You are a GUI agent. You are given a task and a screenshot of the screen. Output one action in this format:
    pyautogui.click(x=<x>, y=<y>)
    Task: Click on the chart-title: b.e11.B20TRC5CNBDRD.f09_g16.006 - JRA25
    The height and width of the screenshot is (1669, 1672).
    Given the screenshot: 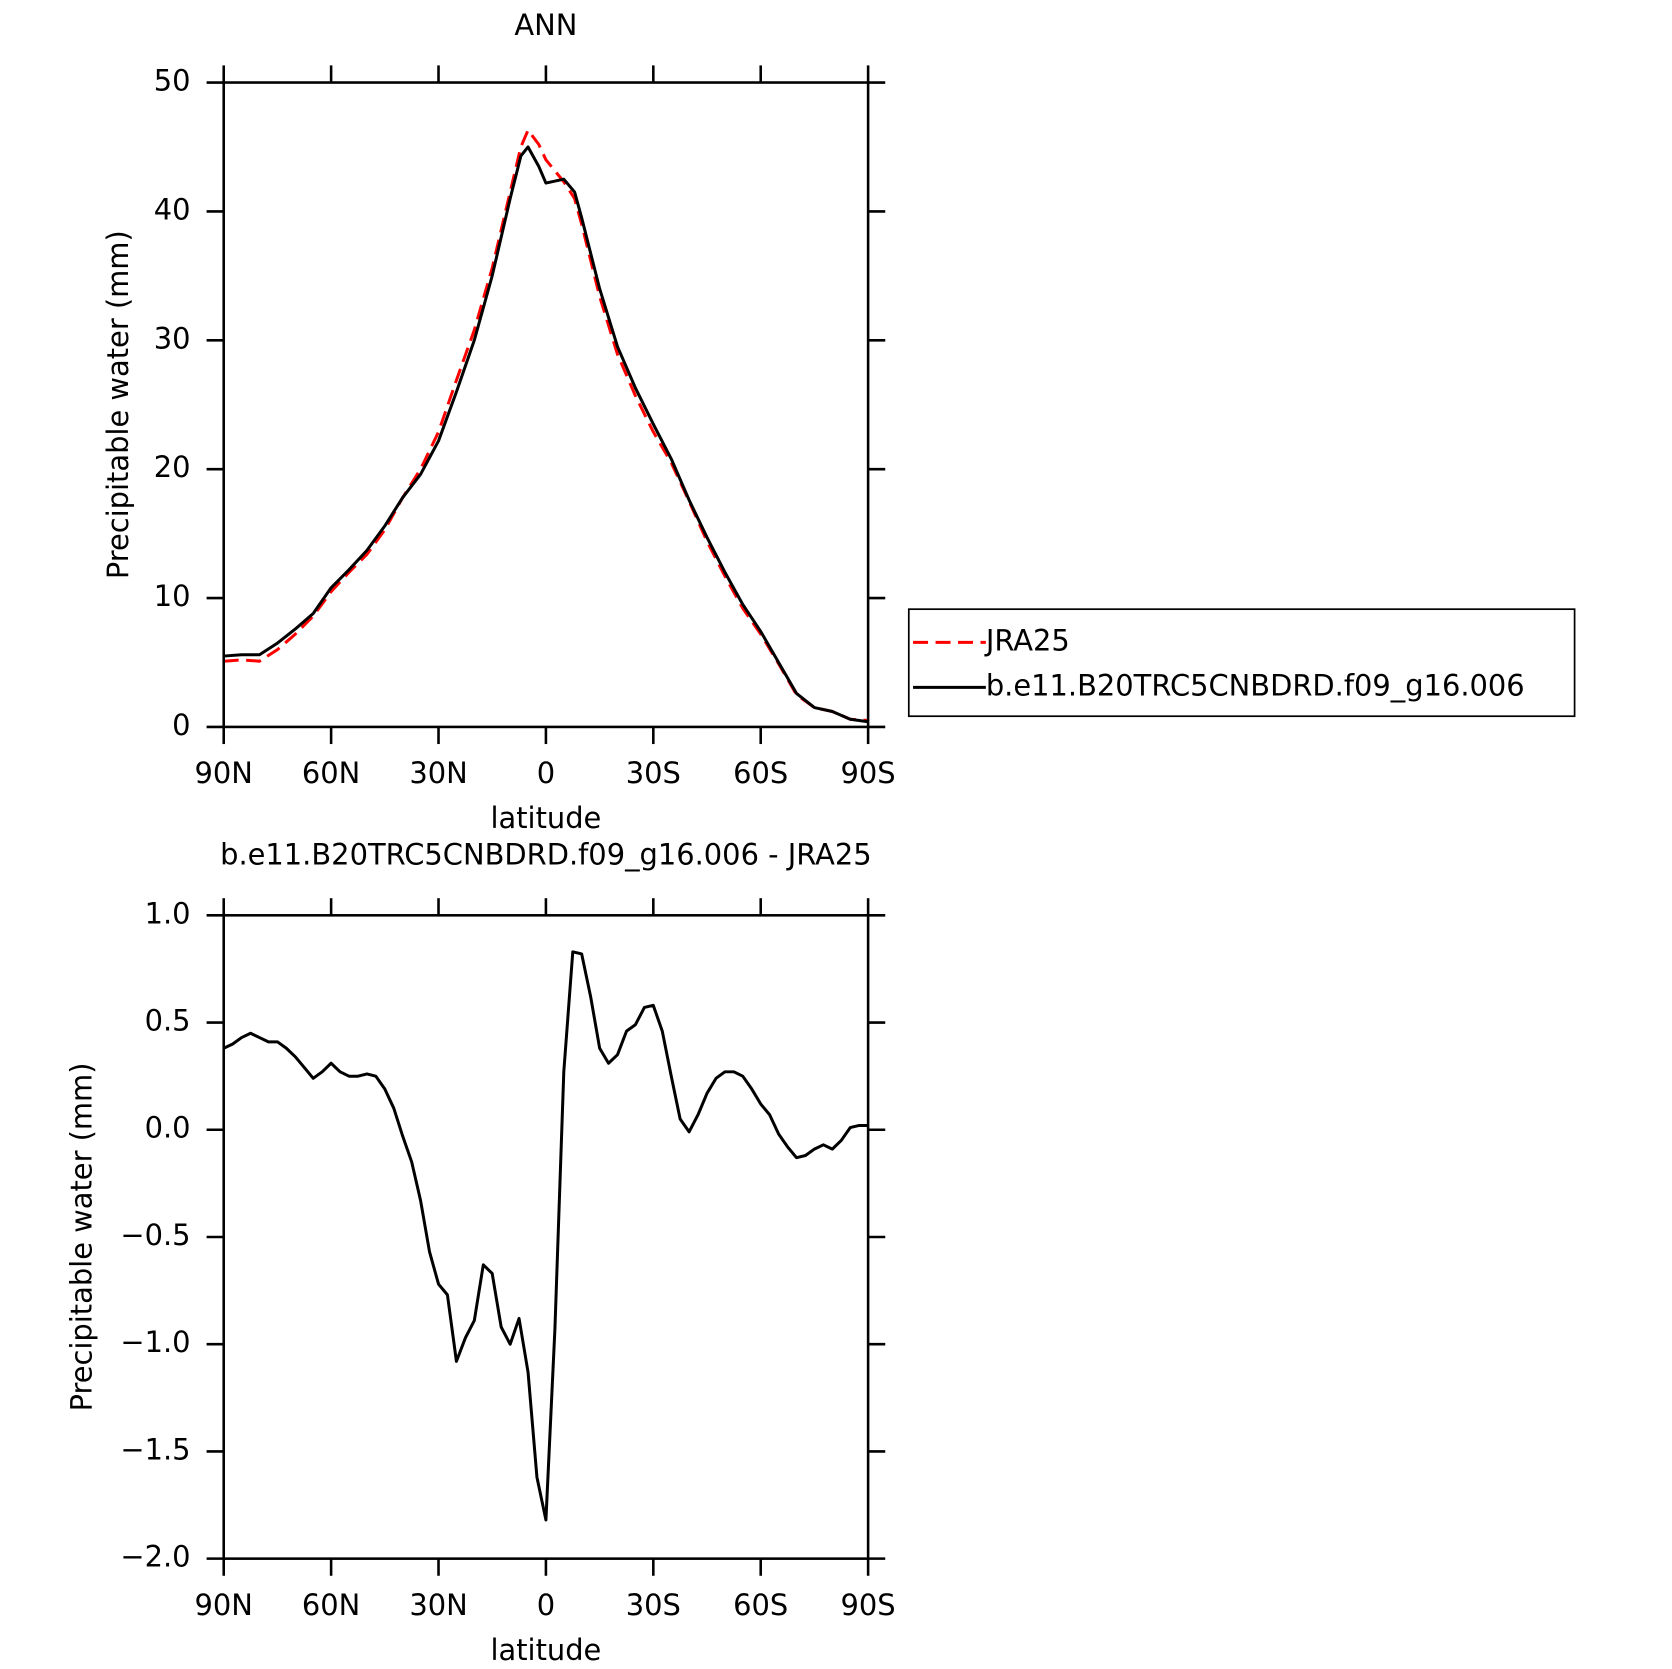 What is the action you would take?
    pyautogui.click(x=546, y=854)
    